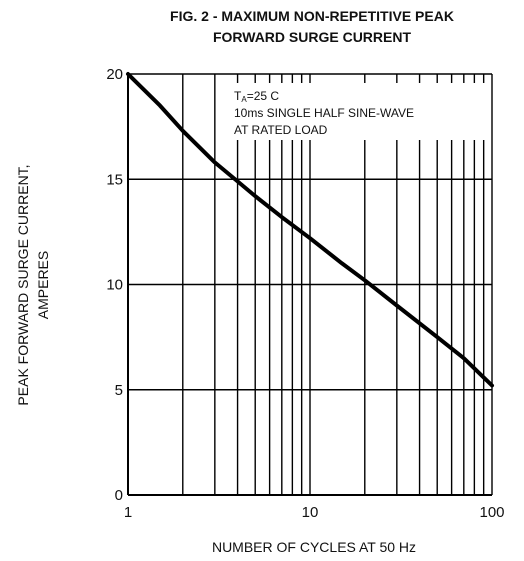  I want to click on annotation-temperature-value: =25 C, so click(263, 96).